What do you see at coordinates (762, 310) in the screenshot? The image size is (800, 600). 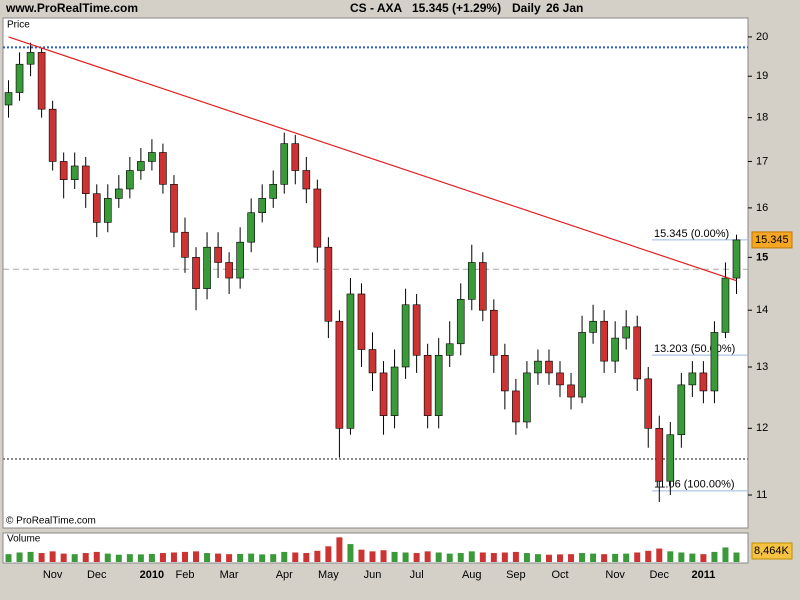 I see `y-tick-label: 14` at bounding box center [762, 310].